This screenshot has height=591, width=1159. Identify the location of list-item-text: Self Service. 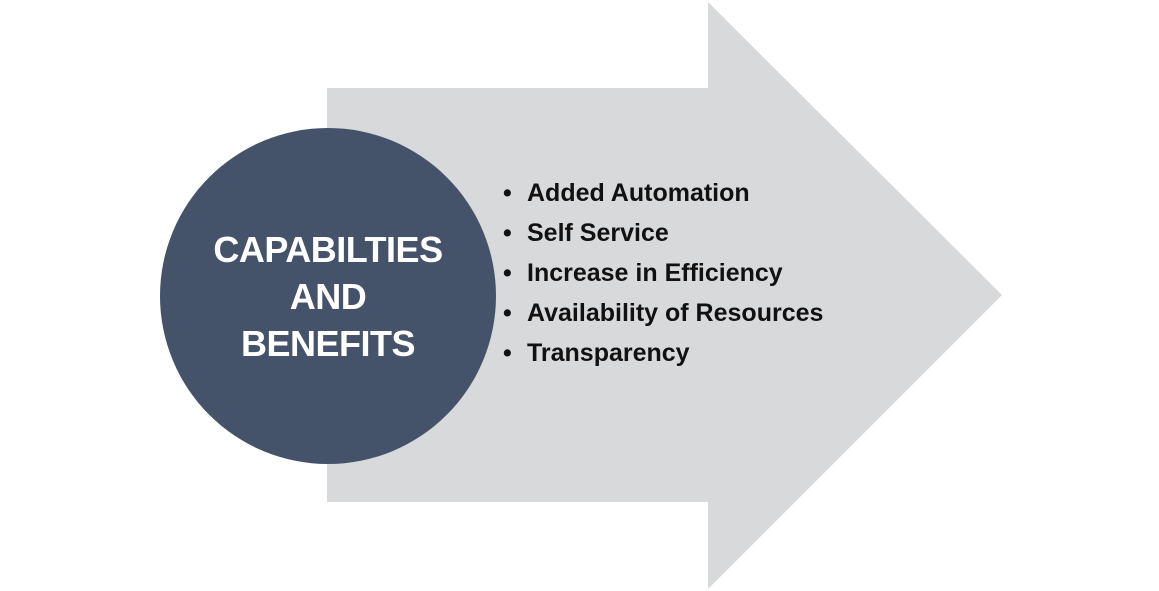
(598, 233).